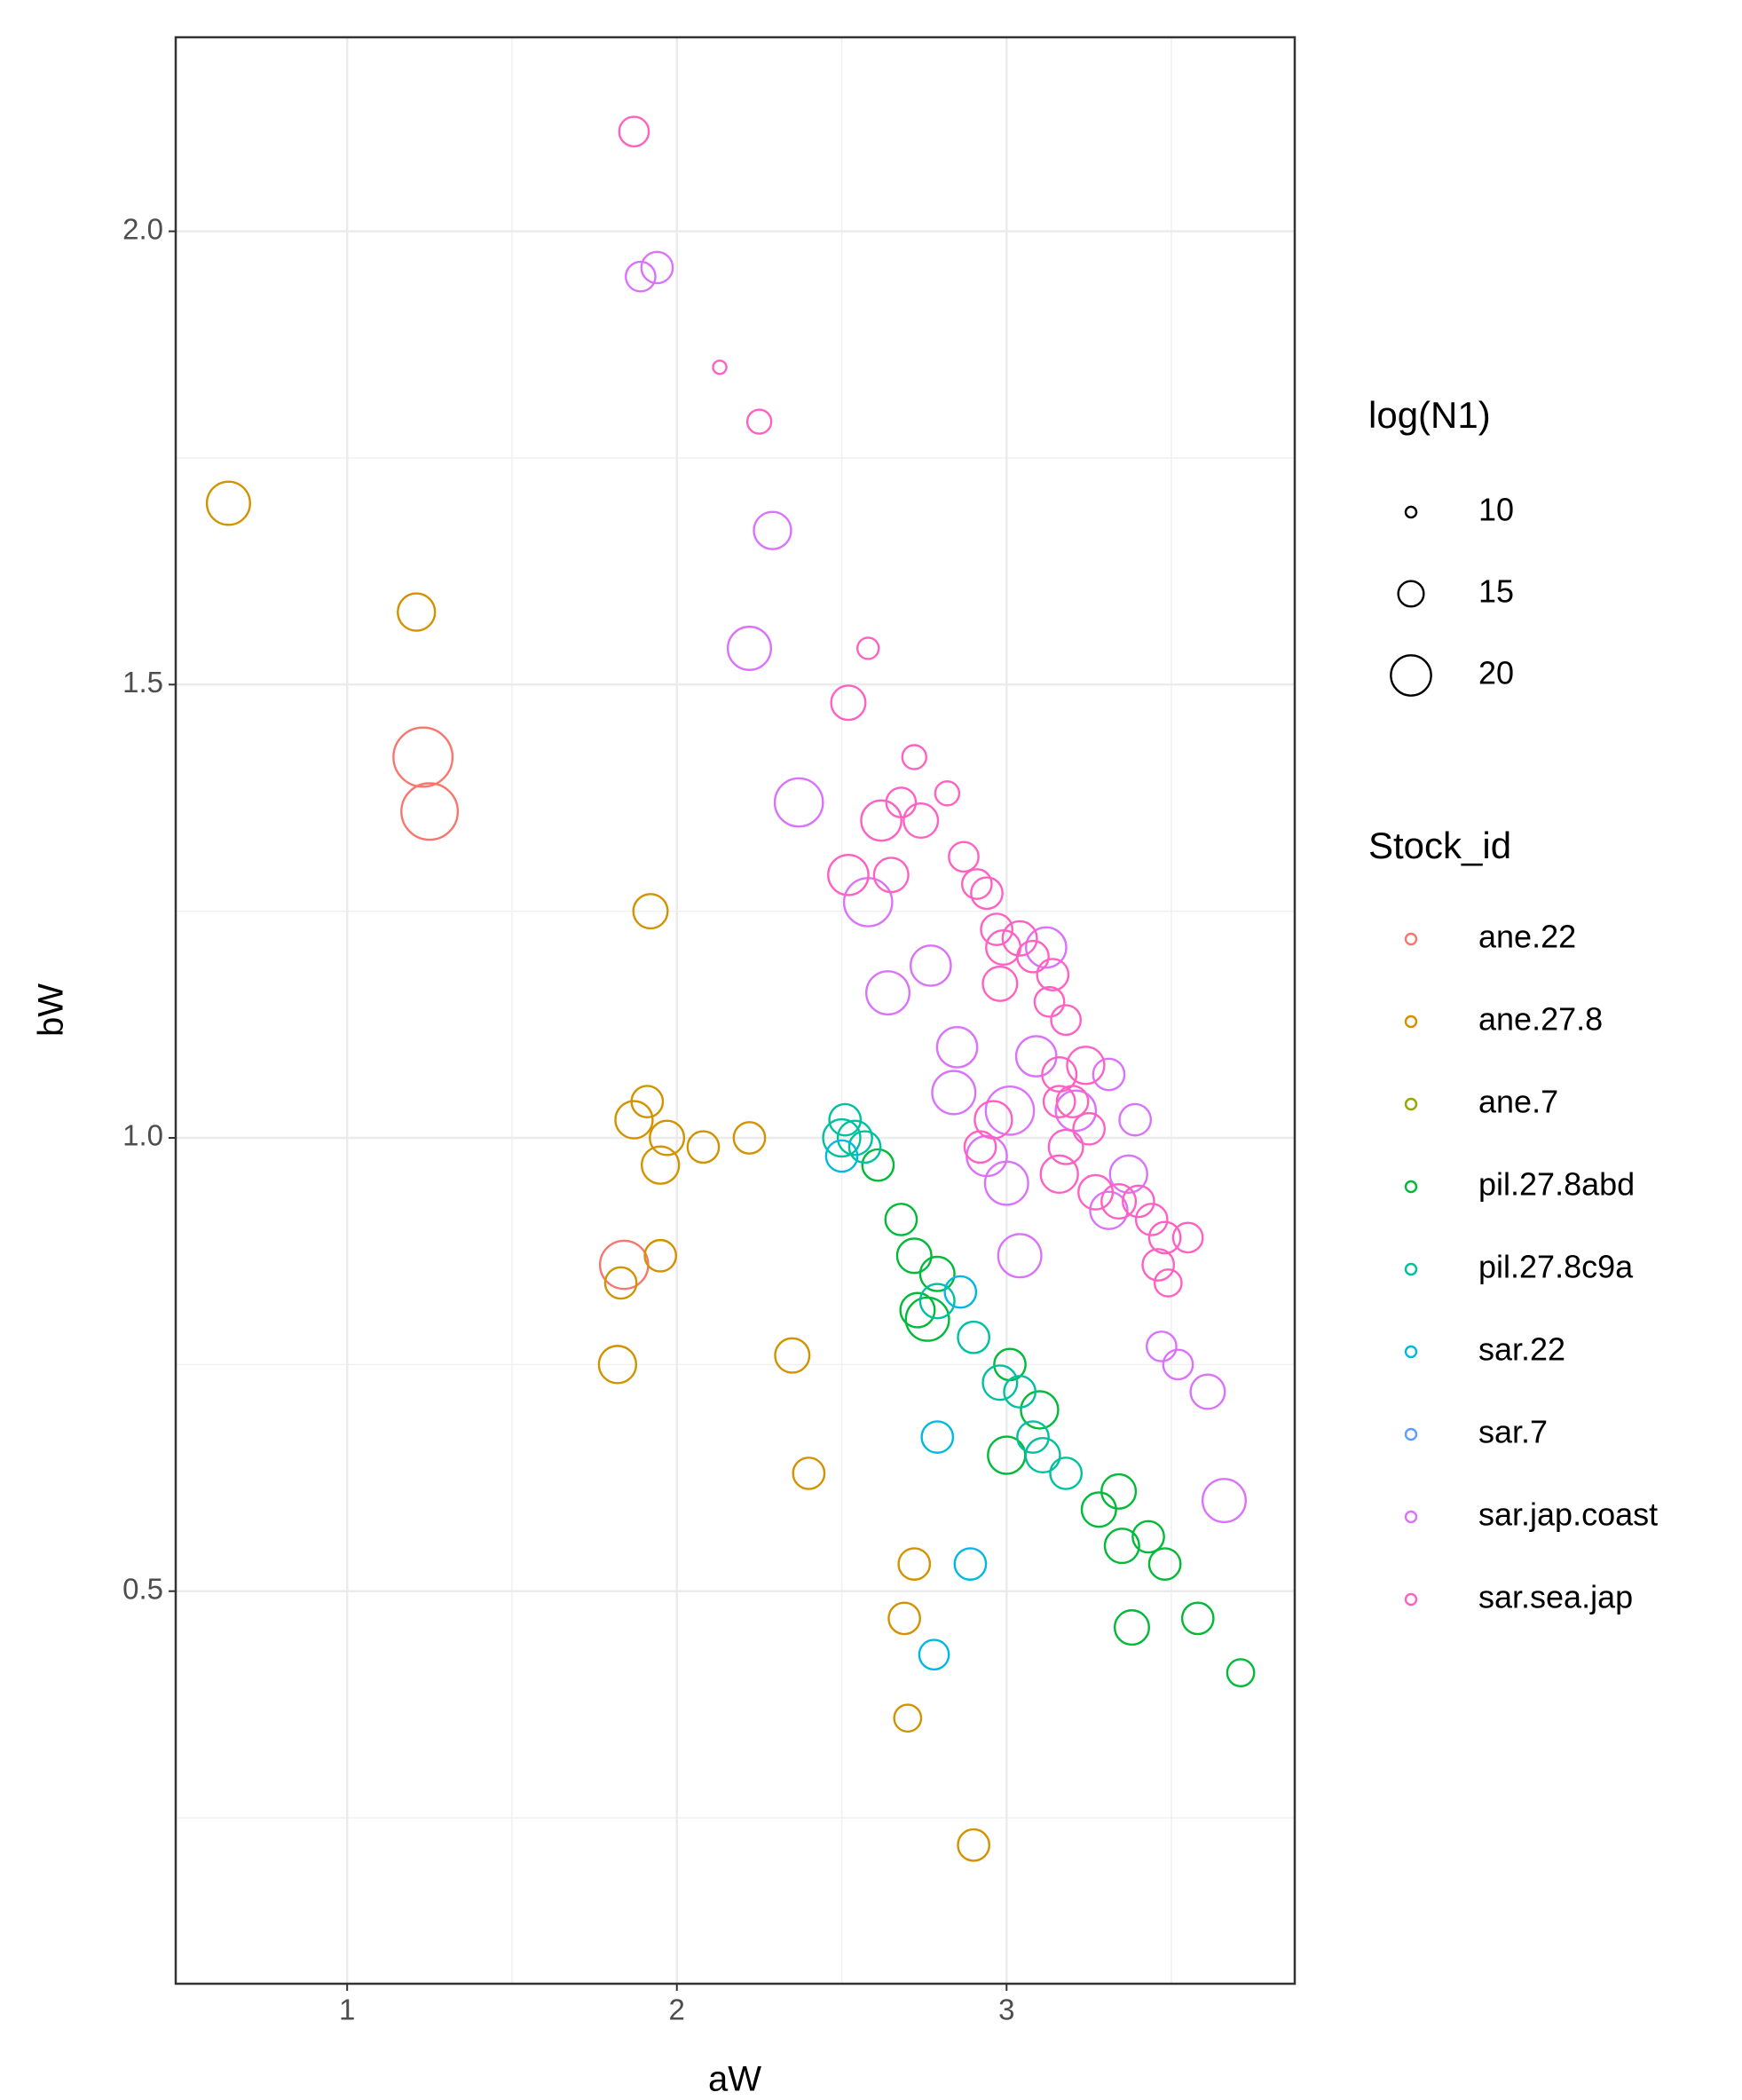  Describe the element at coordinates (1540, 1020) in the screenshot. I see `legend-label: ane.27.8` at that location.